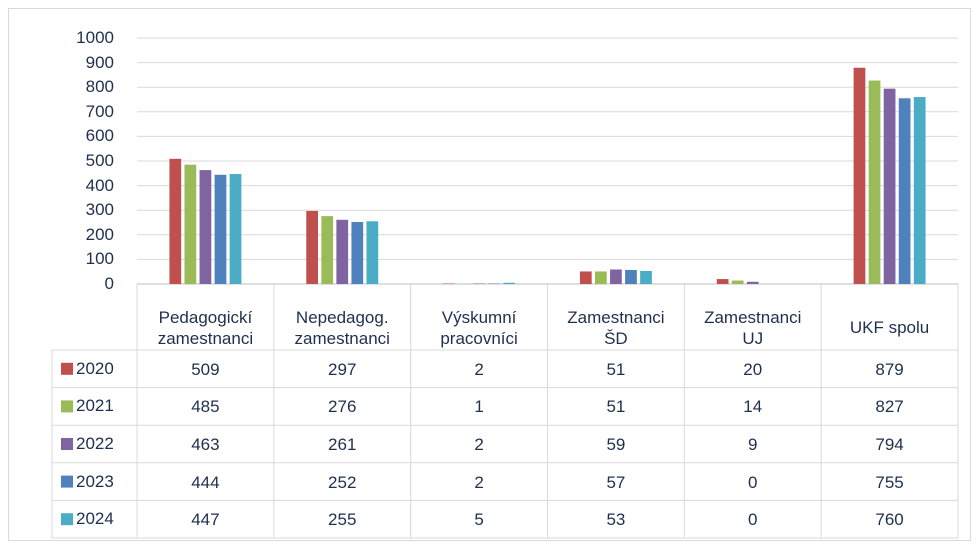 The image size is (980, 547). I want to click on table-value: 255, so click(342, 520).